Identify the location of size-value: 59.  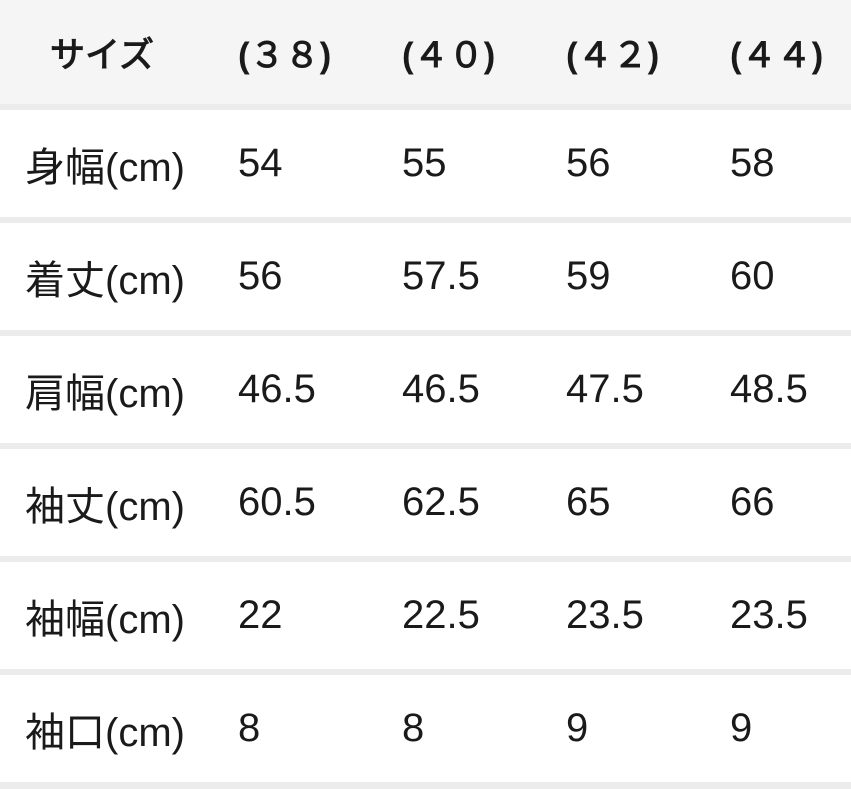
(588, 276).